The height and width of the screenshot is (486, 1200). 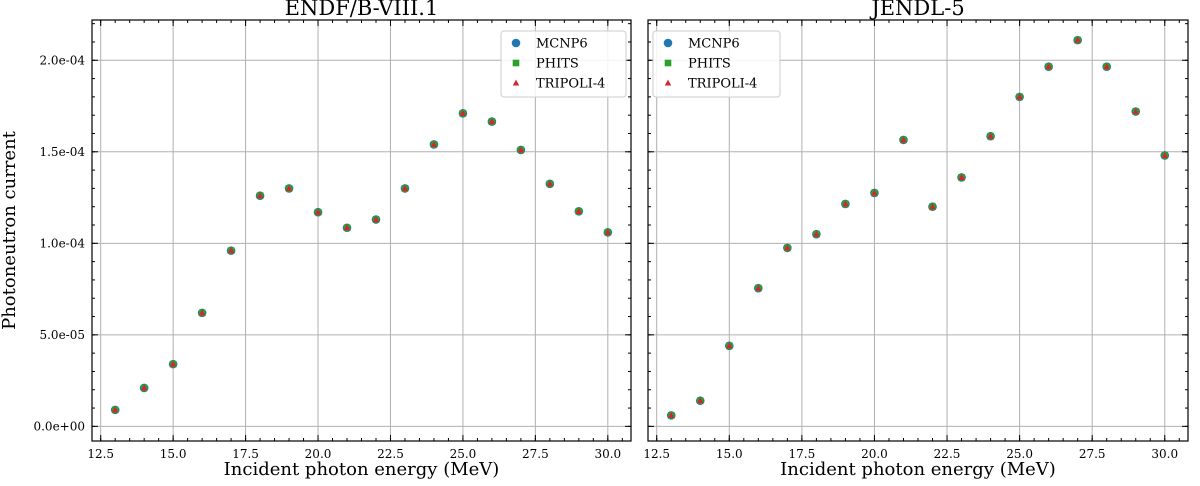 I want to click on chart-title: JENDL-5, so click(x=916, y=10).